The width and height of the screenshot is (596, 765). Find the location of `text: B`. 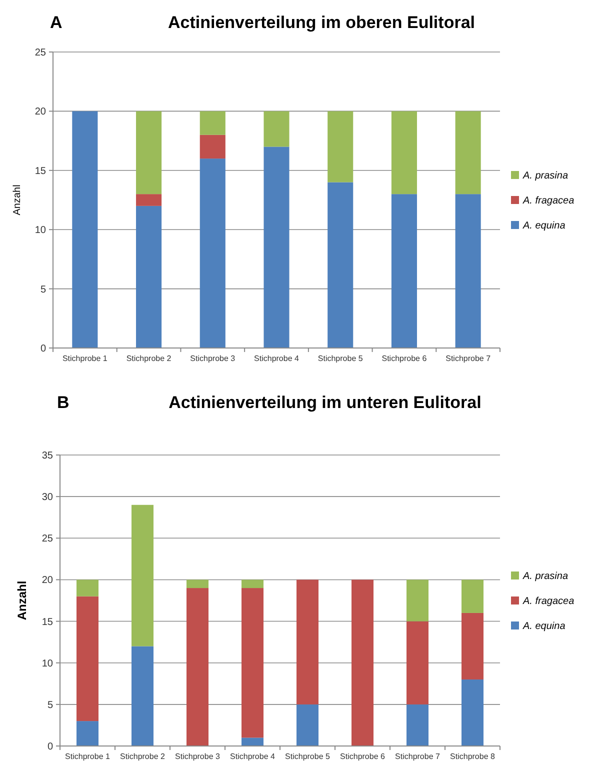

text: B is located at coordinates (63, 402).